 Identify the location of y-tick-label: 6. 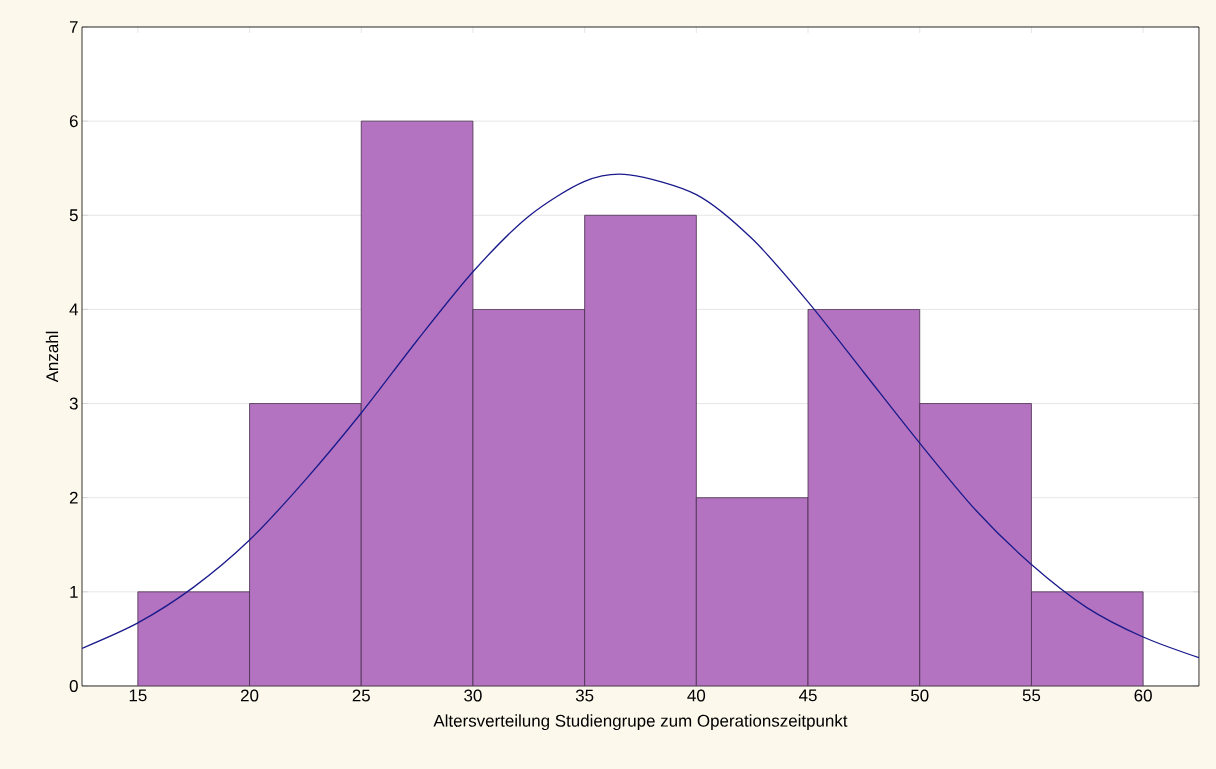
(73, 121).